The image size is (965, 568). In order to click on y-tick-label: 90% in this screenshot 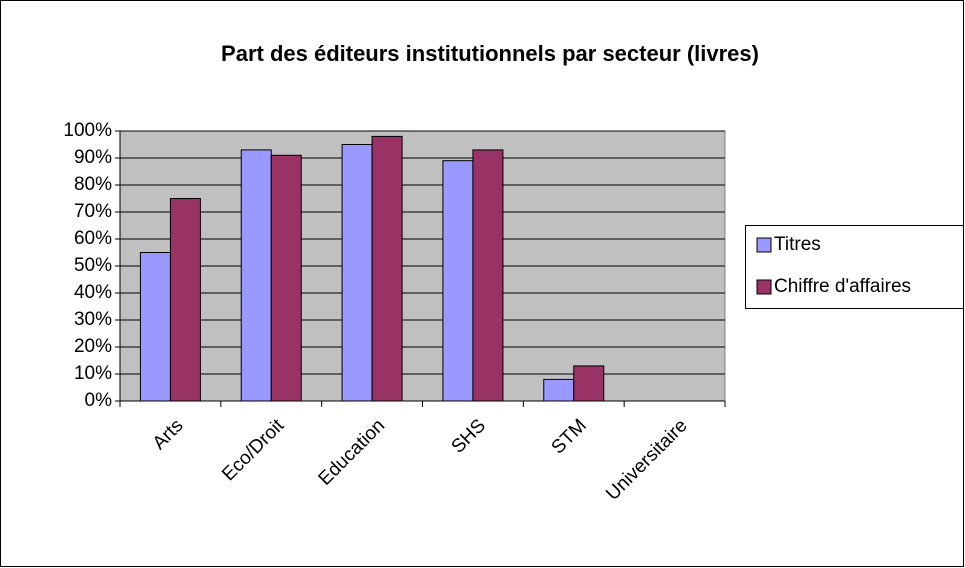, I will do `click(93, 157)`.